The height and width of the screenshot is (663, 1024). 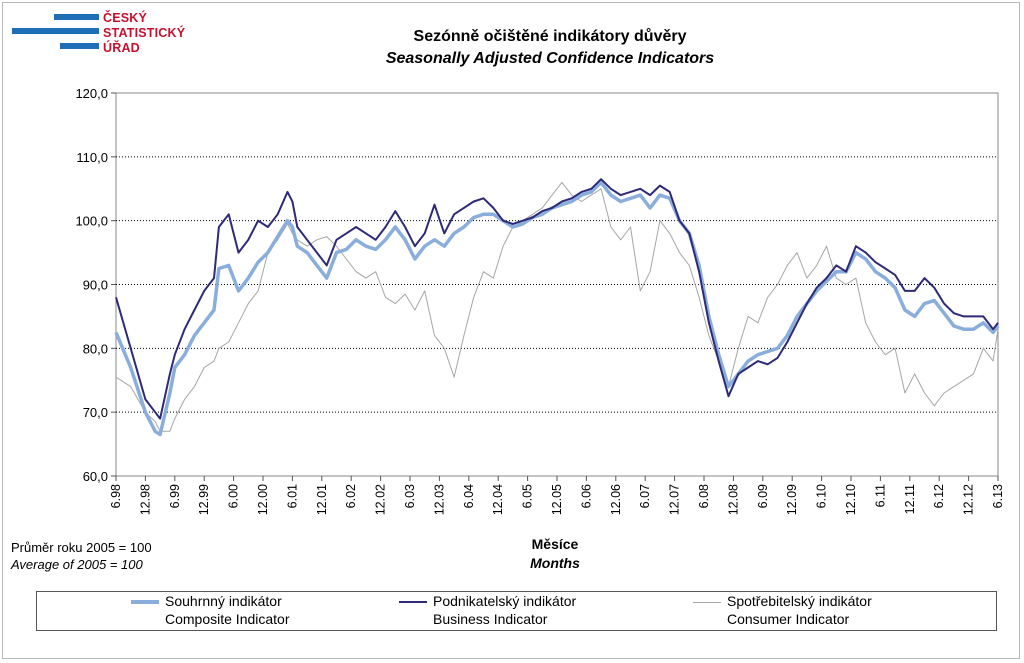 What do you see at coordinates (145, 499) in the screenshot?
I see `x-tick-label: 12.98` at bounding box center [145, 499].